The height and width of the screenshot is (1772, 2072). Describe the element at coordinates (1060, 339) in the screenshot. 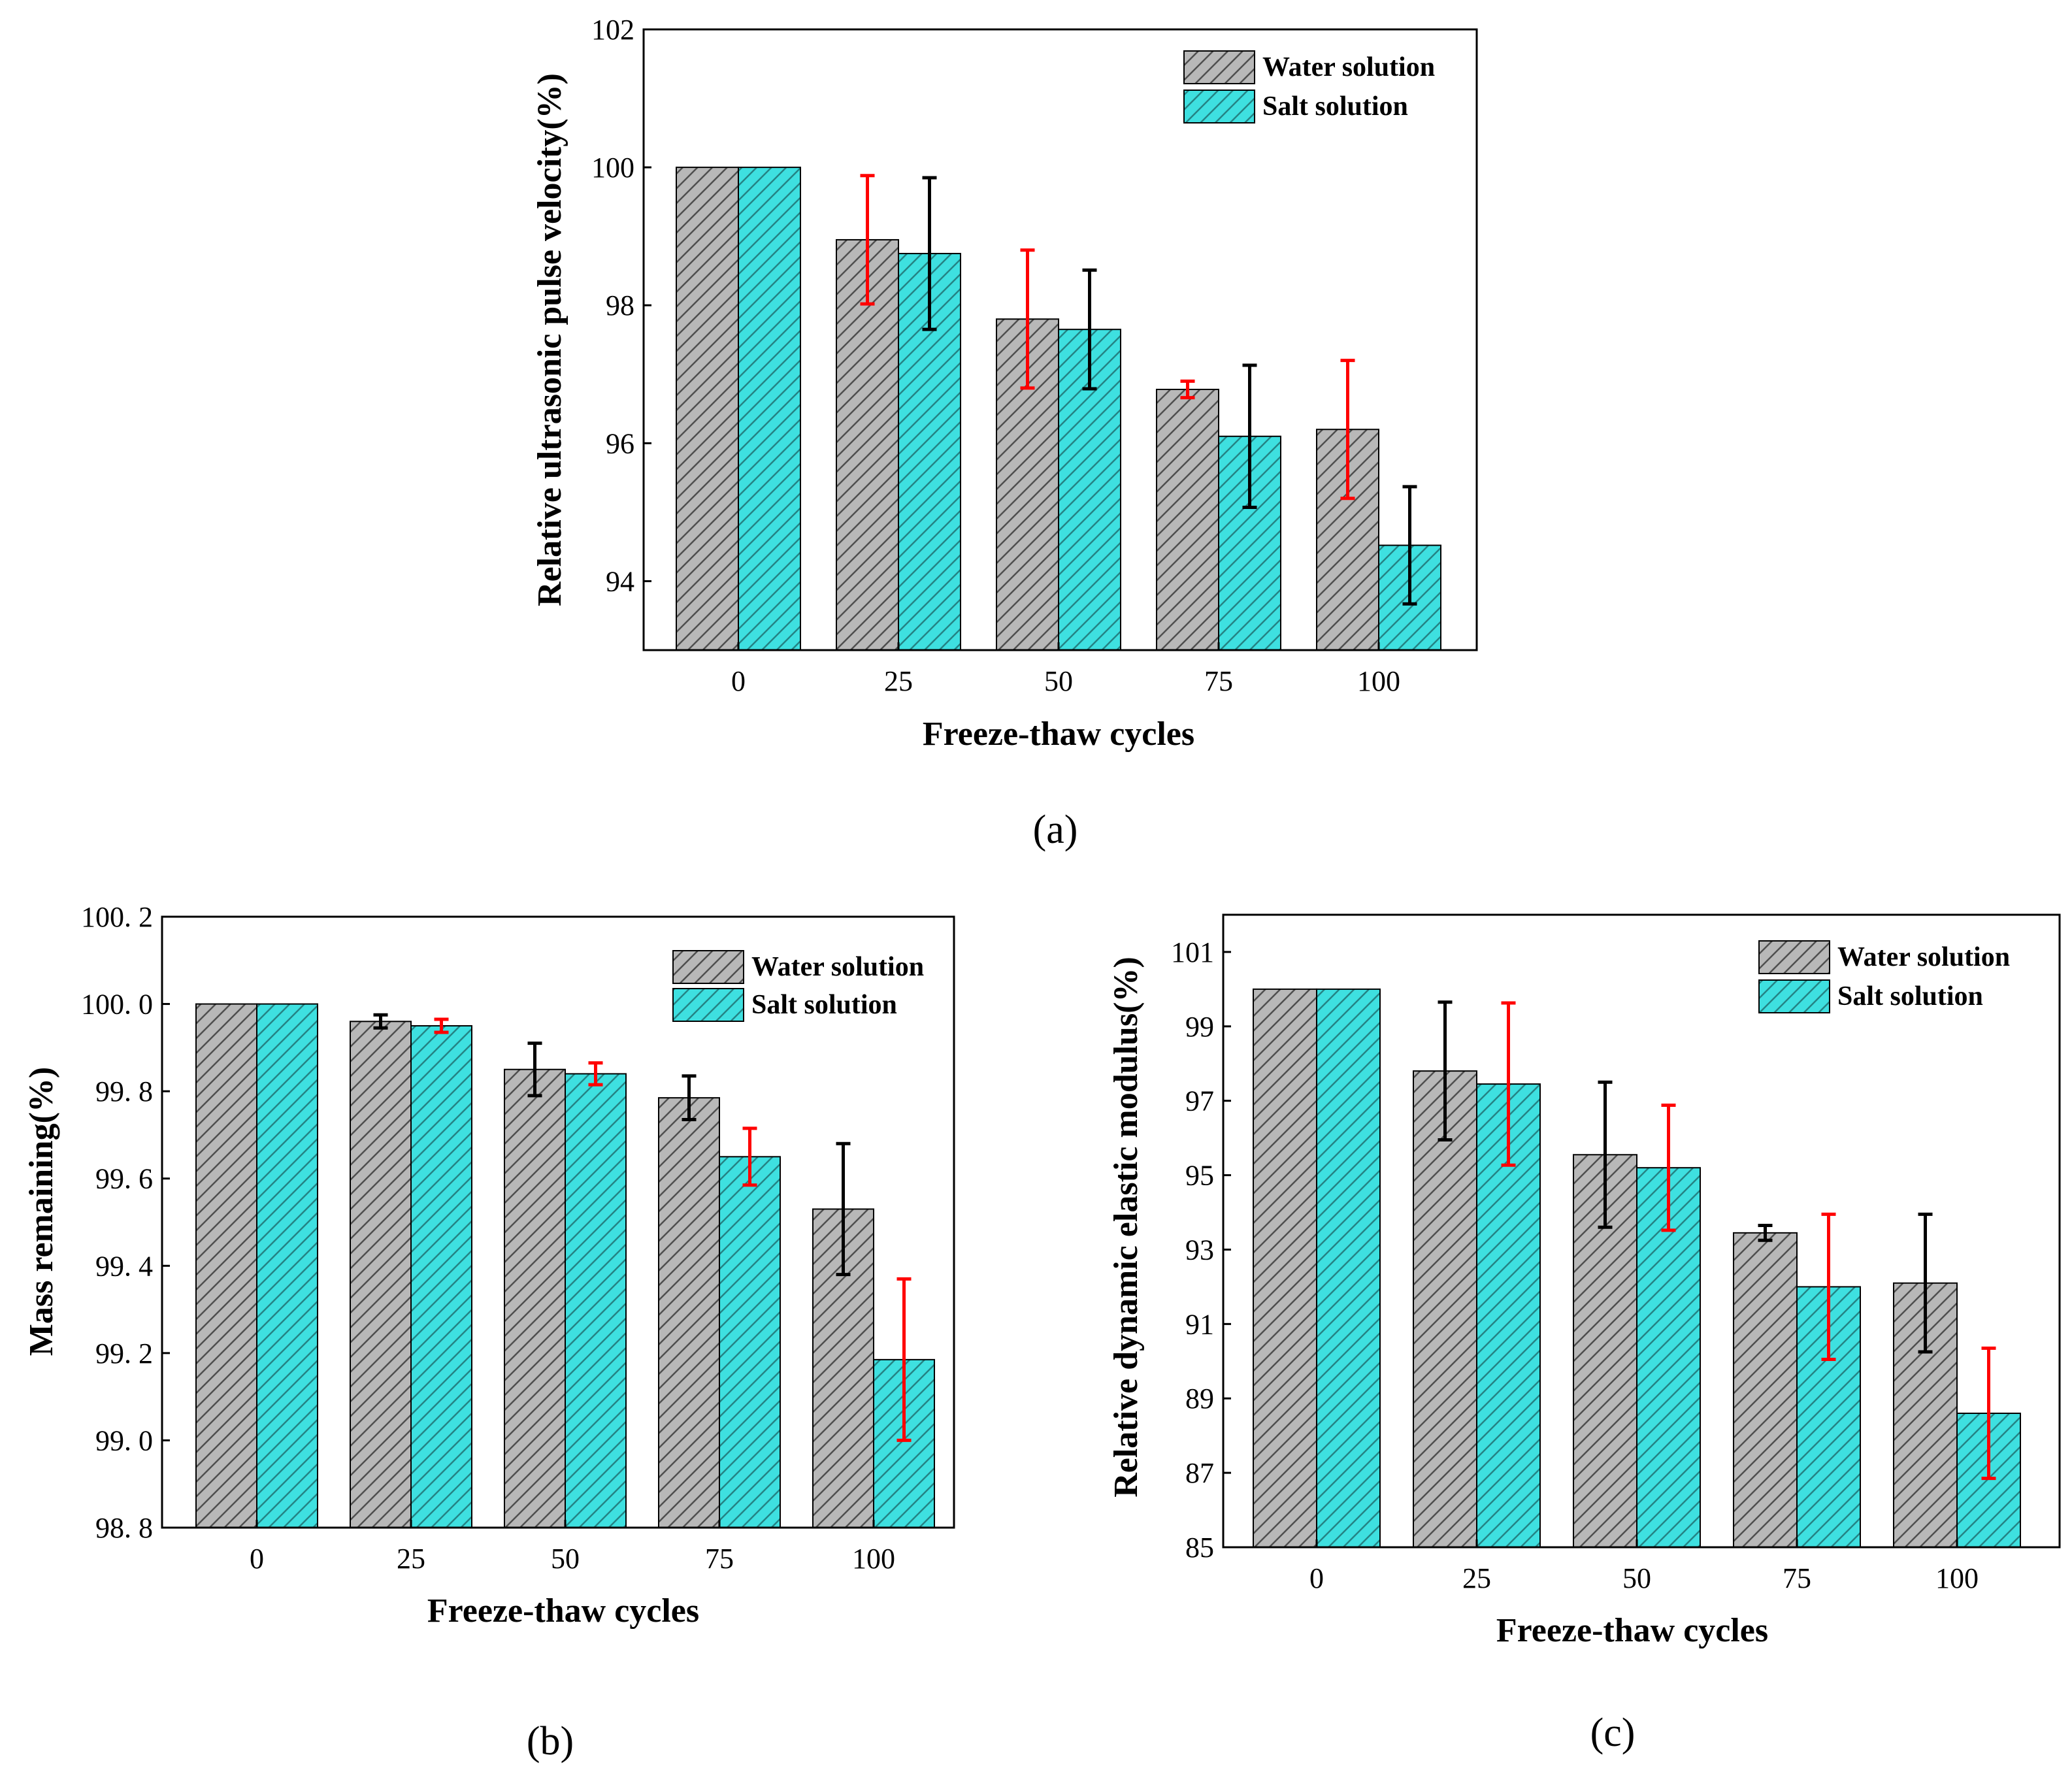

I see `axes-frame-a` at that location.